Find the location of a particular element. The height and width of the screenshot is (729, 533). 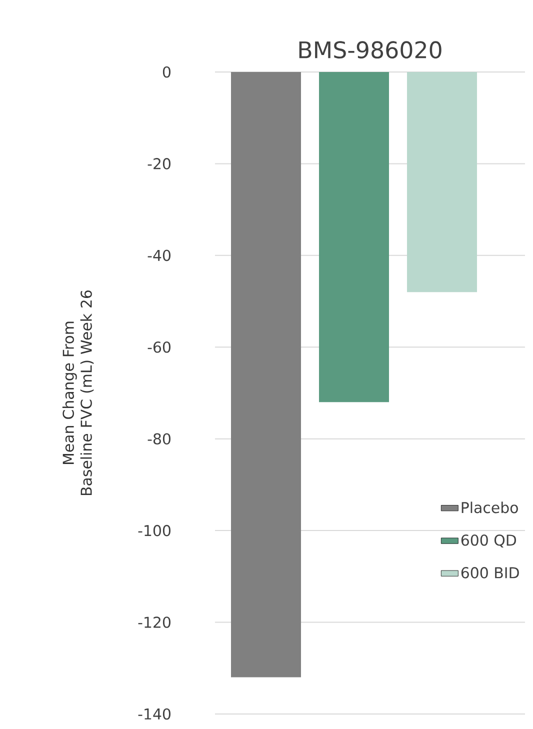

y-tick-label: -140 is located at coordinates (154, 714).